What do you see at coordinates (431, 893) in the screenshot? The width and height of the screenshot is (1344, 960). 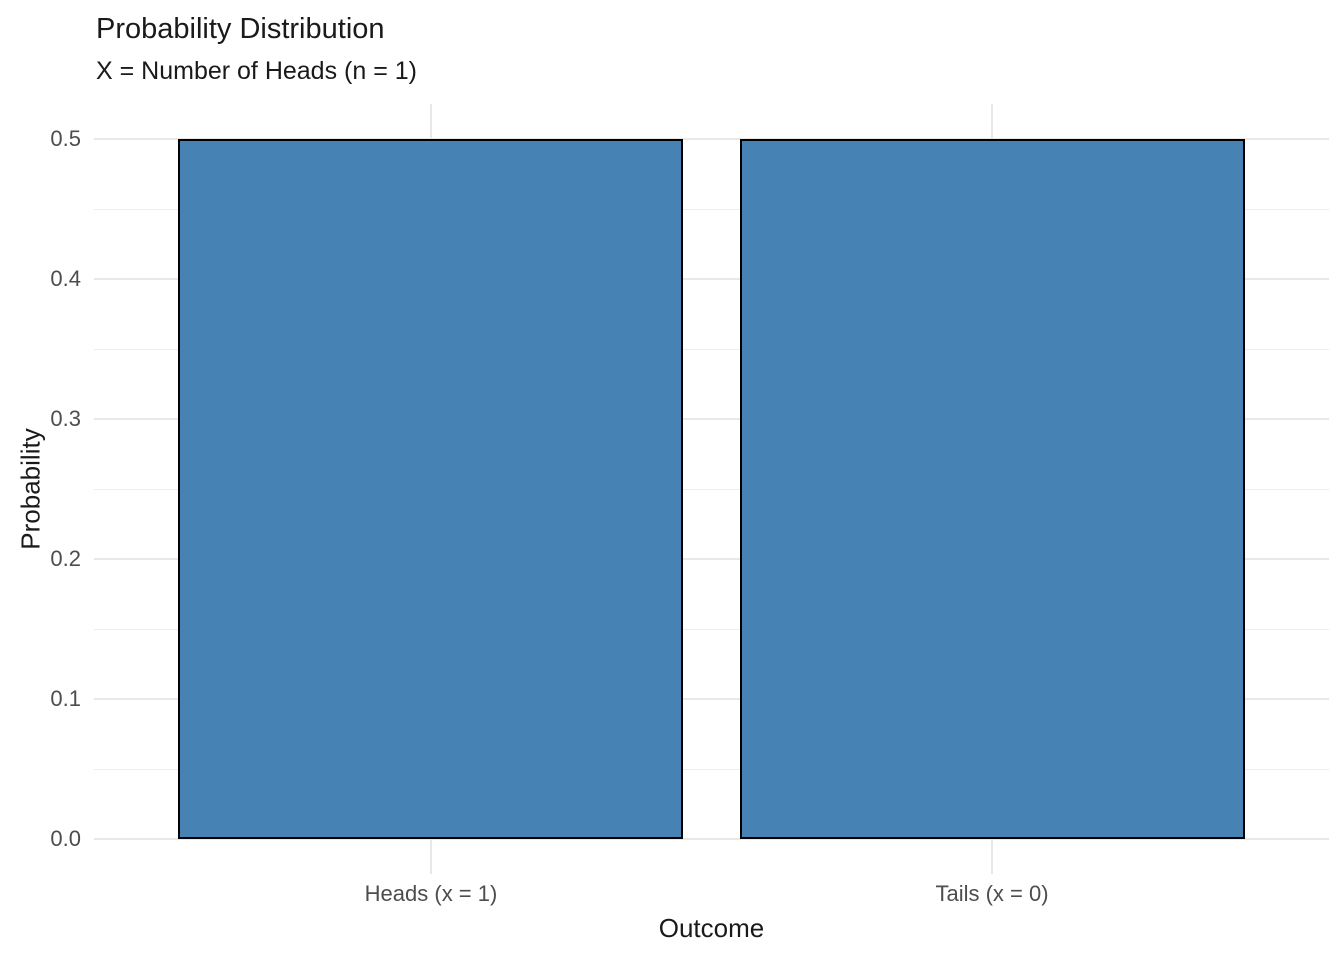 I see `x-tick-label: Heads (x = 1)` at bounding box center [431, 893].